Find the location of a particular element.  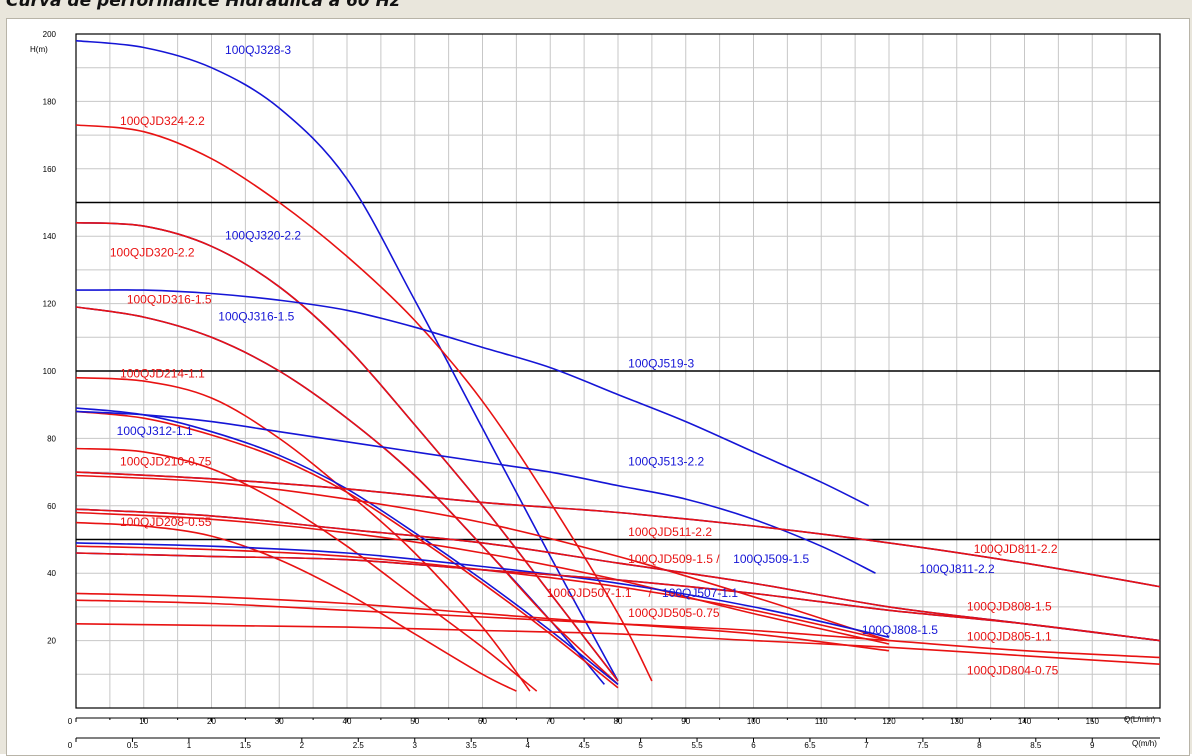

curve-label: / is located at coordinates (650, 593).